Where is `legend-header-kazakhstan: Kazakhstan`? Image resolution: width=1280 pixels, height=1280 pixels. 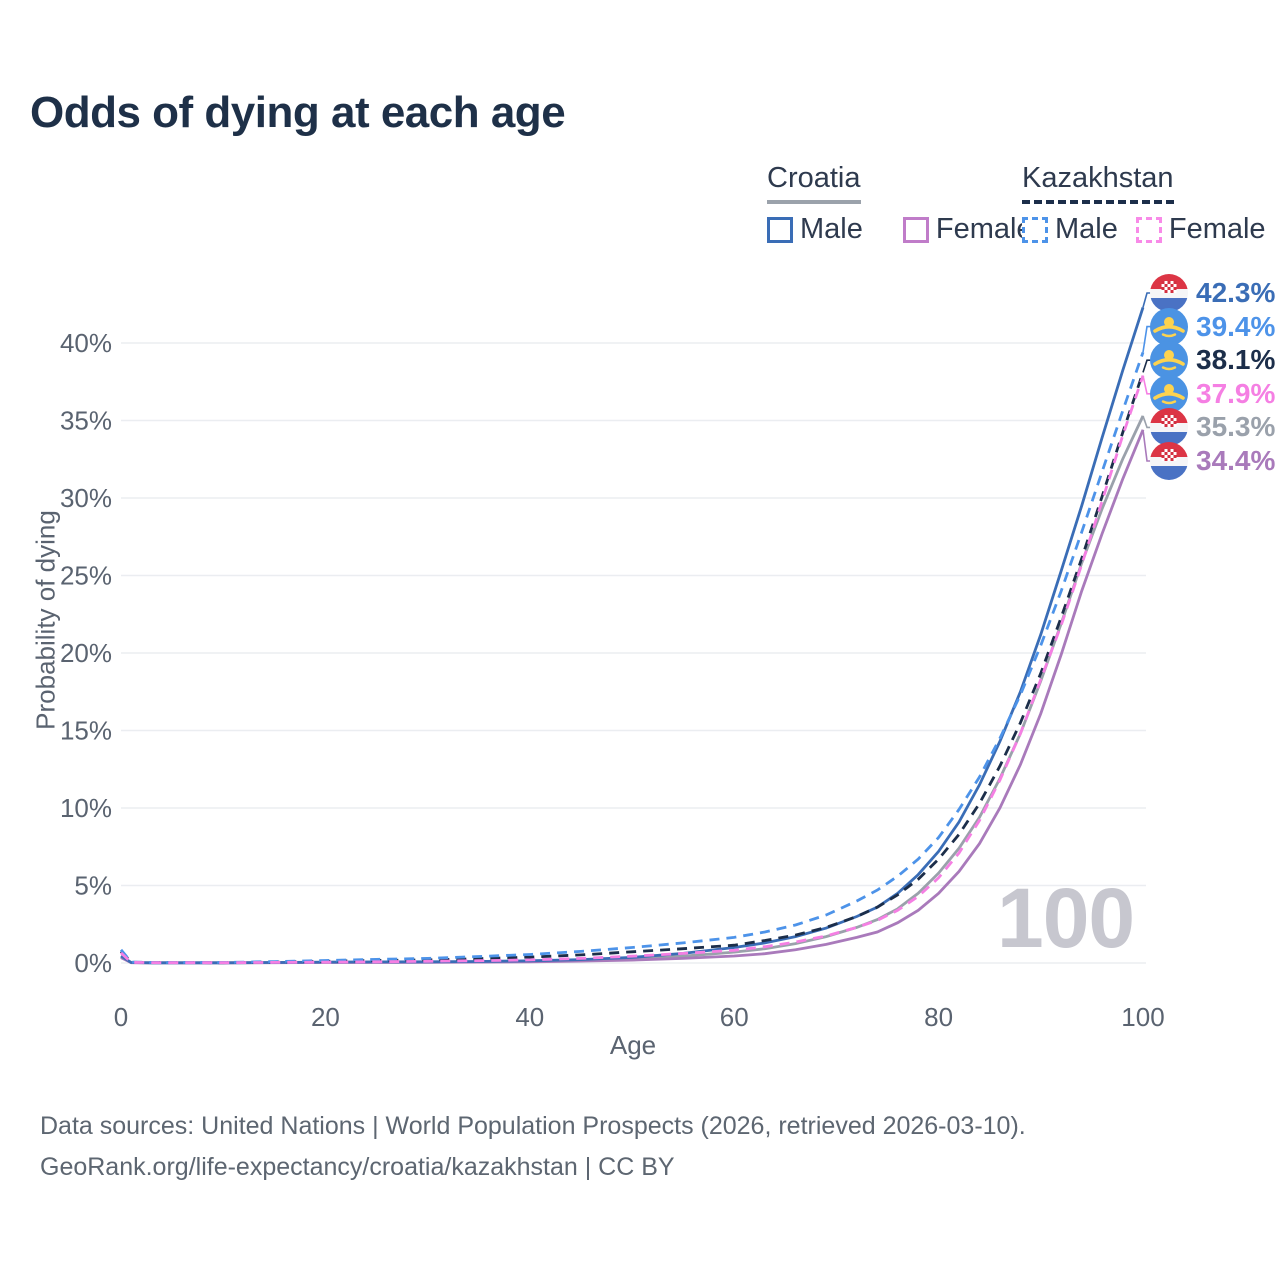
legend-header-kazakhstan: Kazakhstan is located at coordinates (1098, 183).